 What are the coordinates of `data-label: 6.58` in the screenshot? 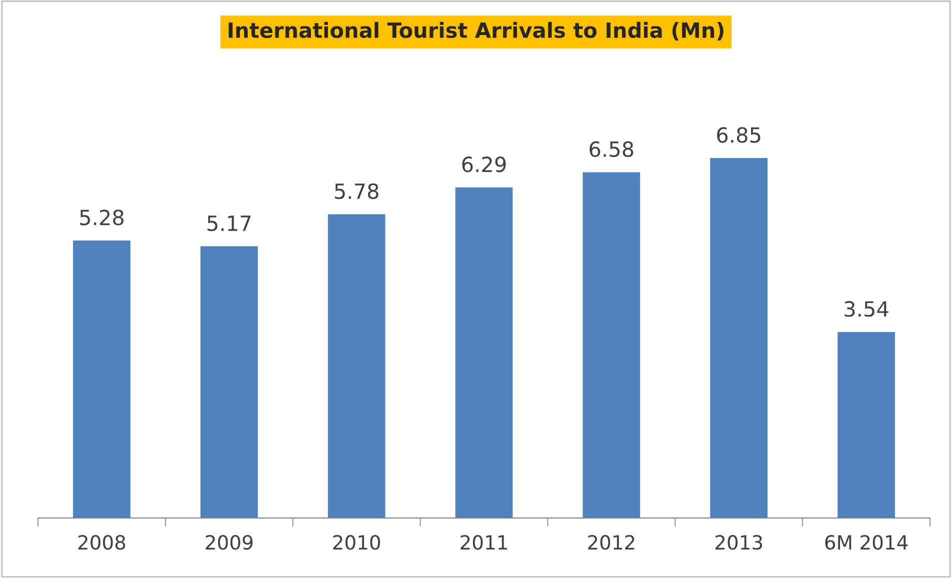 It's located at (612, 149).